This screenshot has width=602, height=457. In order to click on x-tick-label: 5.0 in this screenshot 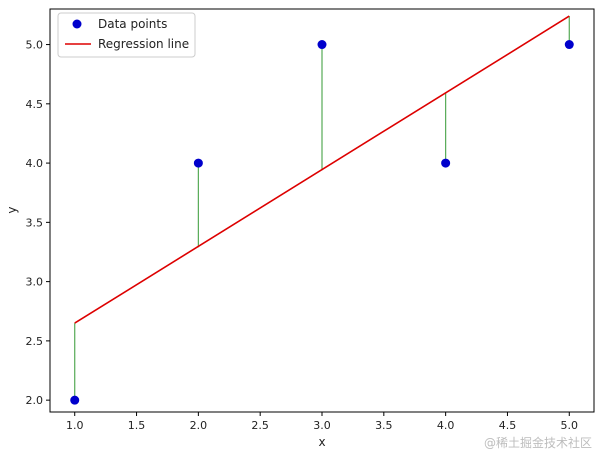, I will do `click(570, 425)`.